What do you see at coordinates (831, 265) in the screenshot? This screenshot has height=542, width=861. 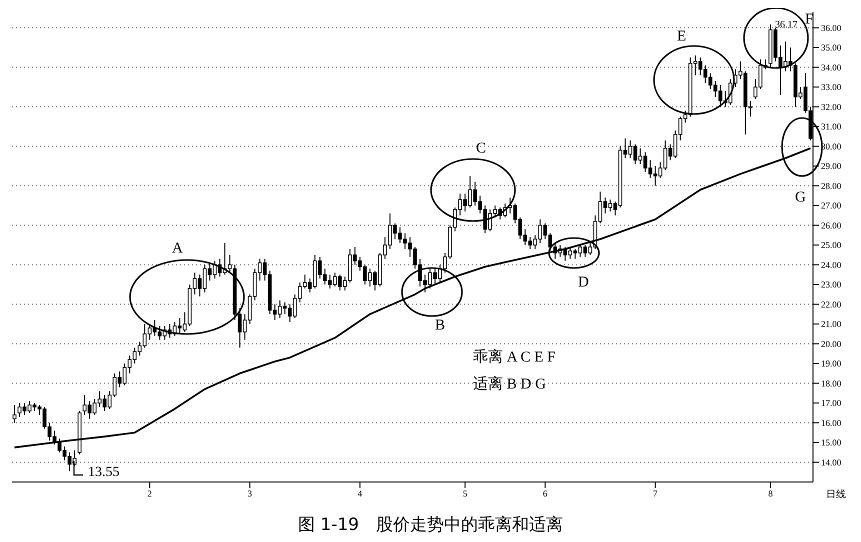 I see `y-tick-label: 24.00` at bounding box center [831, 265].